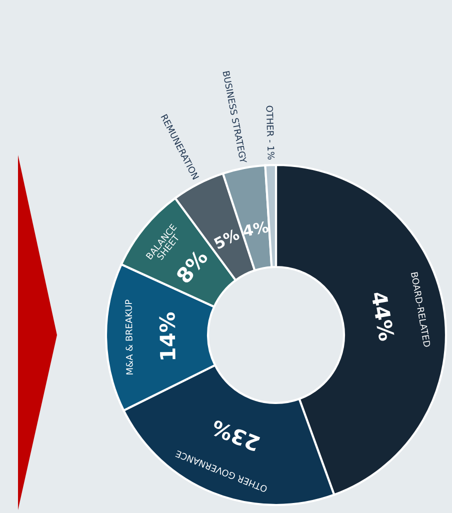  I want to click on data-label: 4%, so click(255, 228).